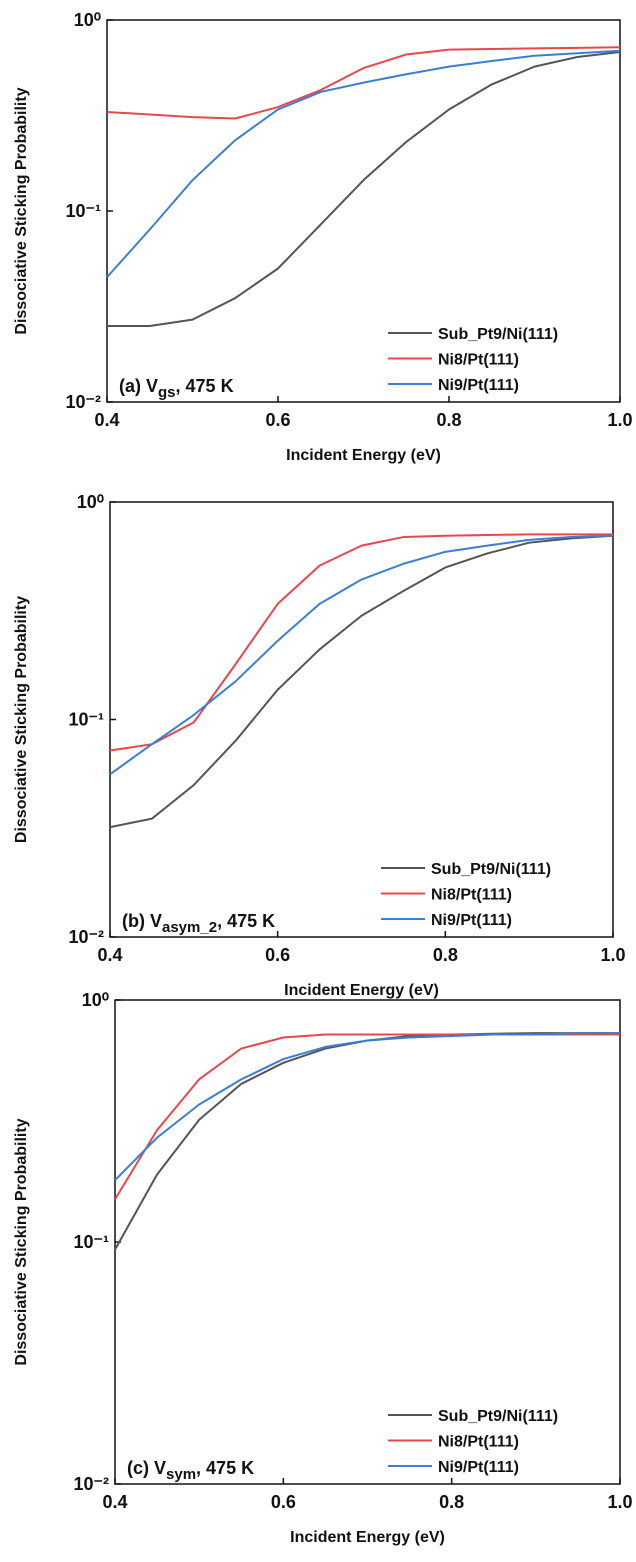  What do you see at coordinates (189, 927) in the screenshot?
I see `annotation-subscript: asym_2` at bounding box center [189, 927].